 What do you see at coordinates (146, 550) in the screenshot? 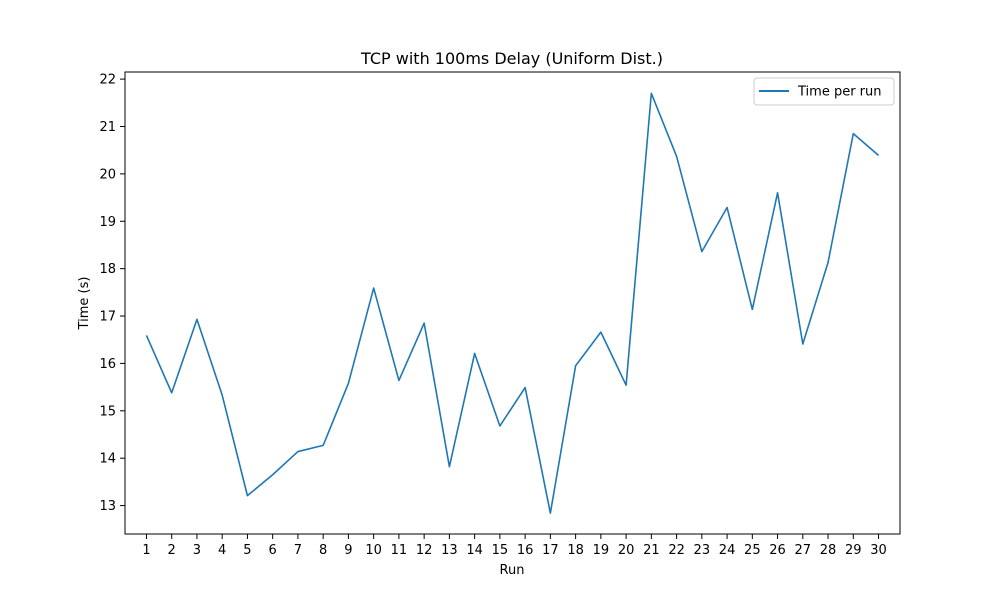
I see `x-tick-label: 1` at bounding box center [146, 550].